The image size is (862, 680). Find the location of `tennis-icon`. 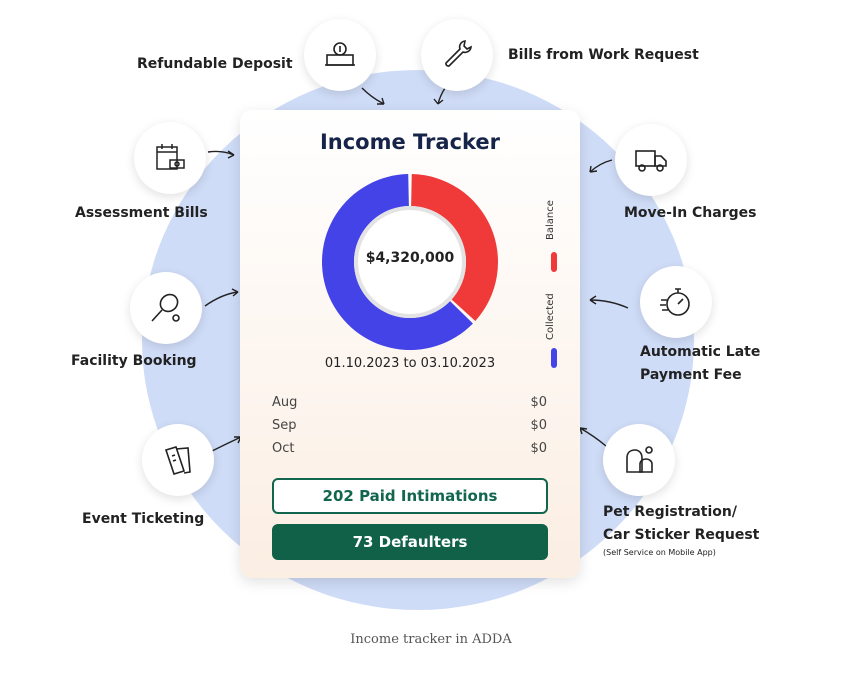

tennis-icon is located at coordinates (166, 308).